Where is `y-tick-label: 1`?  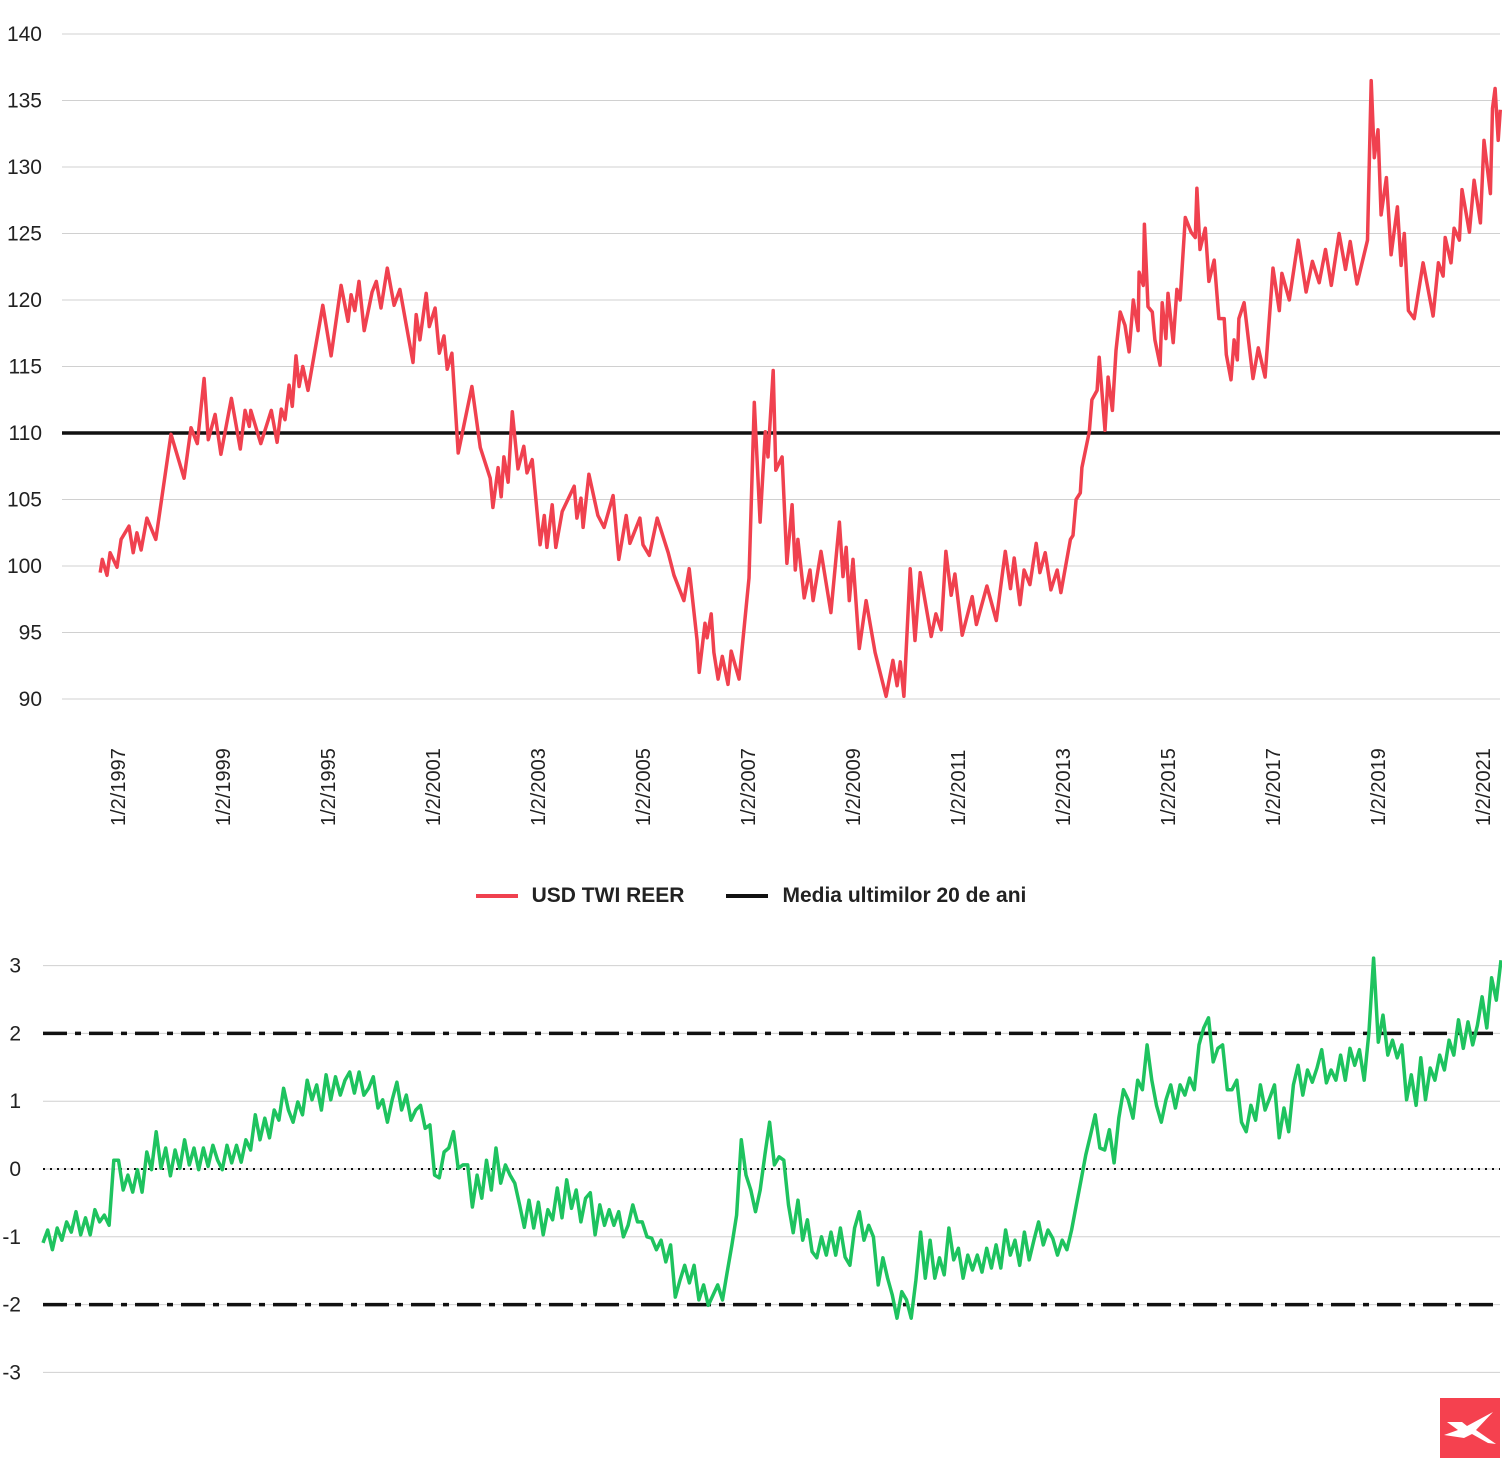 y-tick-label: 1 is located at coordinates (15, 1101).